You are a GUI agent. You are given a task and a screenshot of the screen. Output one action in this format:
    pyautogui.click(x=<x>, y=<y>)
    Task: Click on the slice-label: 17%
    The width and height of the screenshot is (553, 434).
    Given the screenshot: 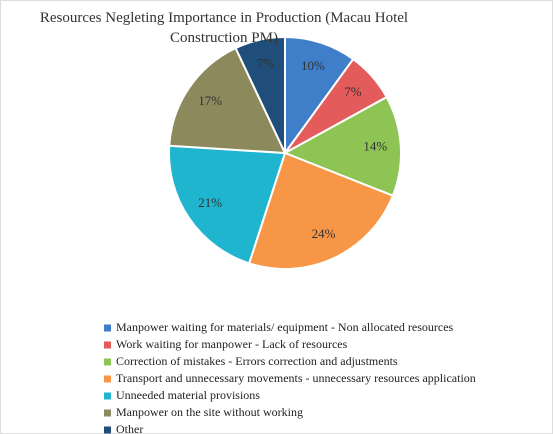 What is the action you would take?
    pyautogui.click(x=210, y=100)
    